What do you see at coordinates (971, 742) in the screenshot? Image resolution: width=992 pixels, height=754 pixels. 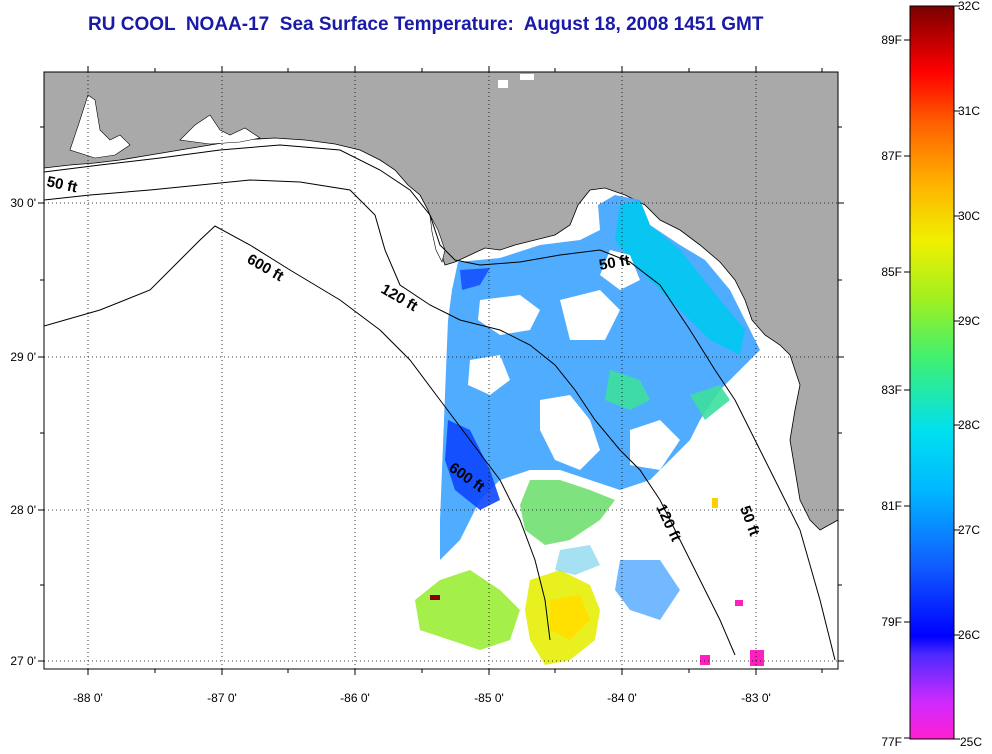 I see `colorbar-c-label: 25C` at bounding box center [971, 742].